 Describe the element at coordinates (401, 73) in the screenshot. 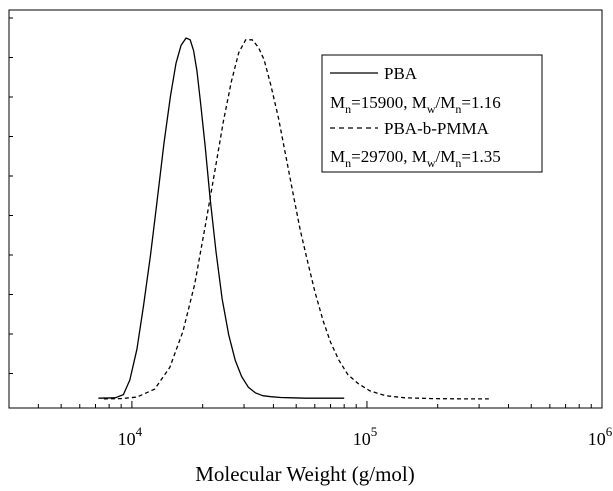

I see `legend-label-pba: PBA` at that location.